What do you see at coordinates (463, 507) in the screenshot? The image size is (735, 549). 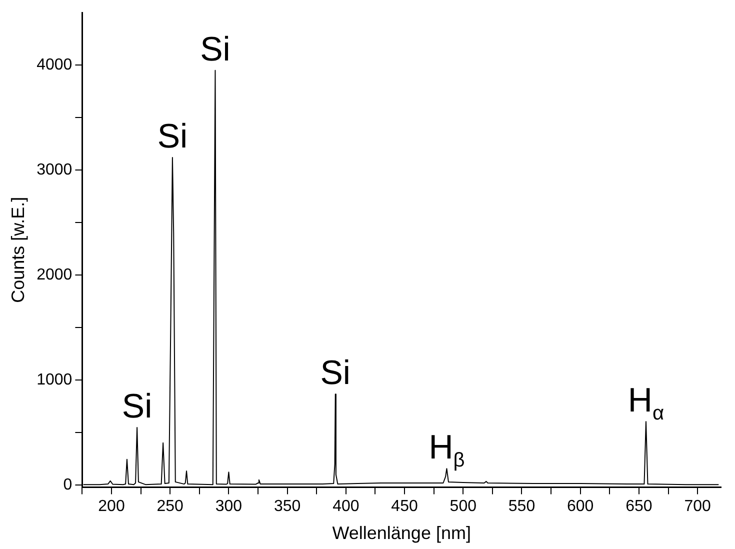 I see `x-tick-label: 500` at bounding box center [463, 507].